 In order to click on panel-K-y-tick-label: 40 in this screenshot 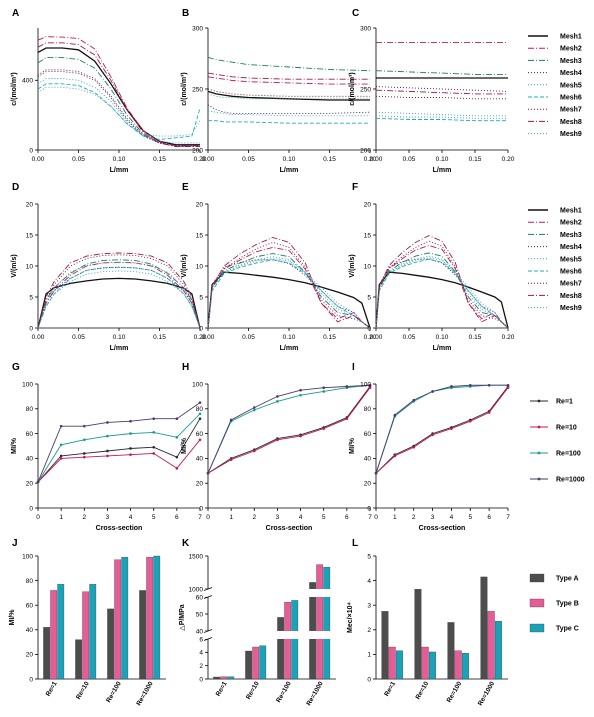, I will do `click(200, 631)`.